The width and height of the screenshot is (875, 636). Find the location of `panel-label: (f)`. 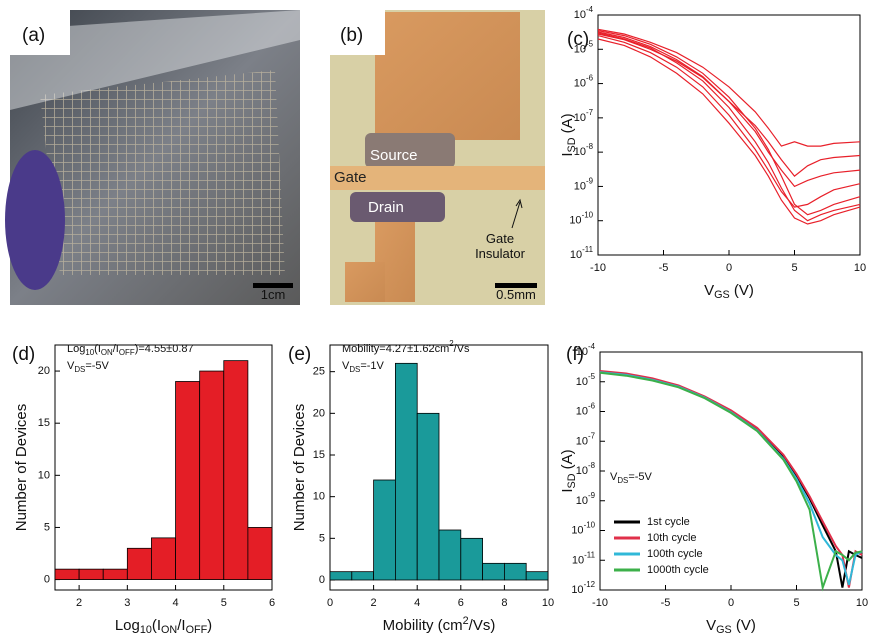

panel-label: (f) is located at coordinates (575, 354).